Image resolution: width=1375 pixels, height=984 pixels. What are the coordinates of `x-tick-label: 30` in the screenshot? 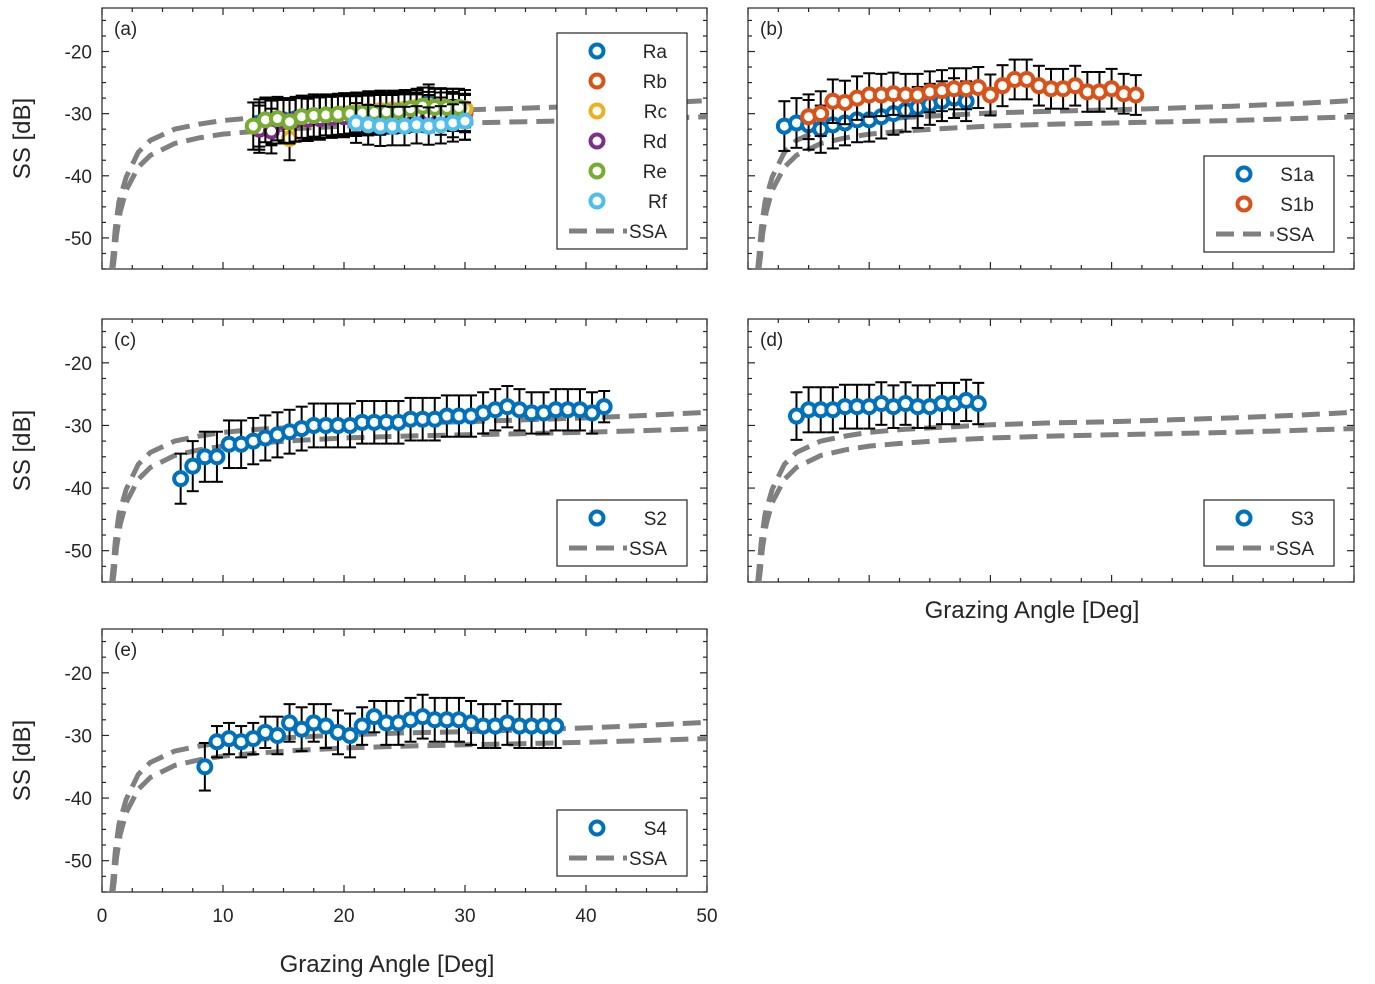 It's located at (464, 916).